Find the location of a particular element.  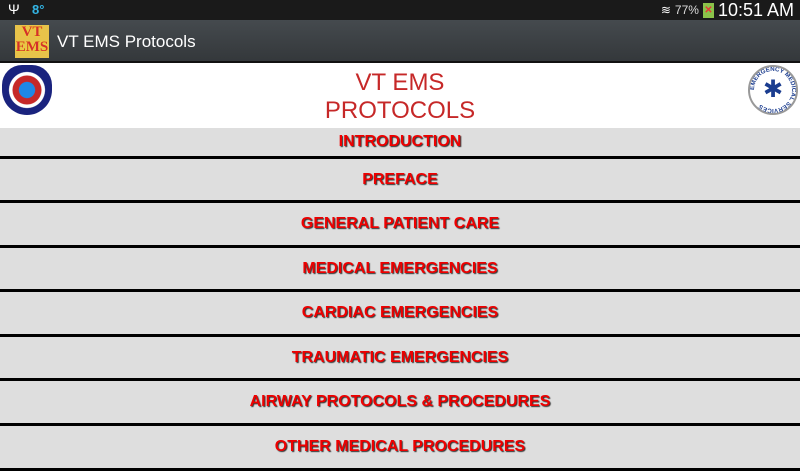

ems-badge-text: EMERGENCY MEDICAL SERVICES is located at coordinates (773, 90).